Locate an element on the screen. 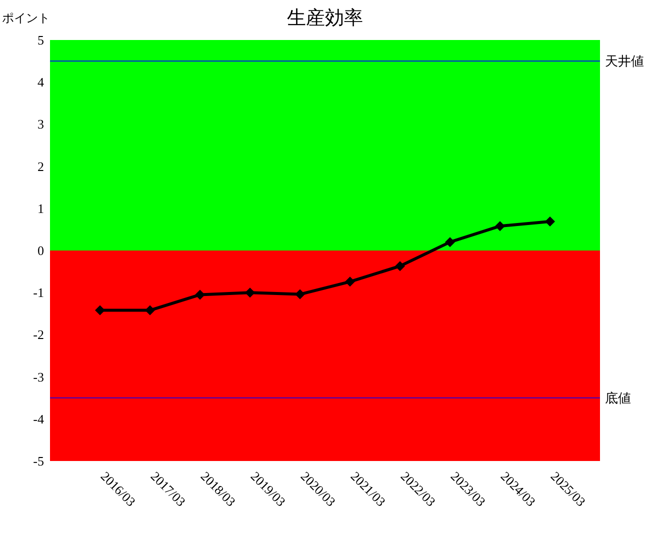  y-axis-title: ポイント is located at coordinates (26, 18).